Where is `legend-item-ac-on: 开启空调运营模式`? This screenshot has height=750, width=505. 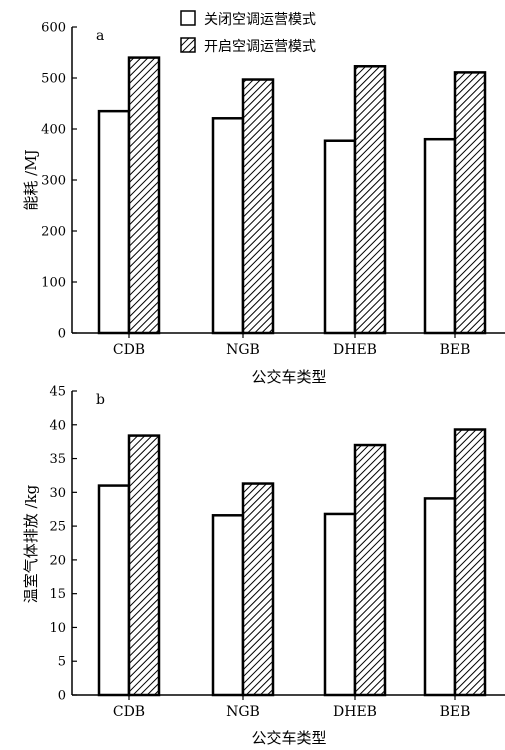 legend-item-ac-on: 开启空调运营模式 is located at coordinates (248, 46).